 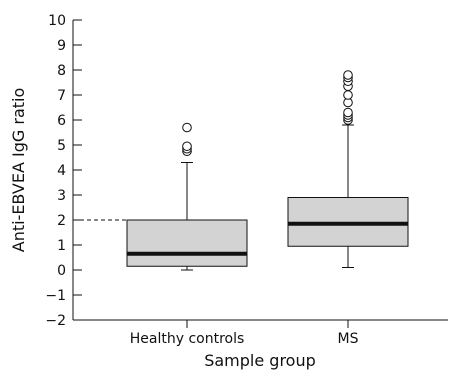 I want to click on iqr-box, so click(x=187, y=243).